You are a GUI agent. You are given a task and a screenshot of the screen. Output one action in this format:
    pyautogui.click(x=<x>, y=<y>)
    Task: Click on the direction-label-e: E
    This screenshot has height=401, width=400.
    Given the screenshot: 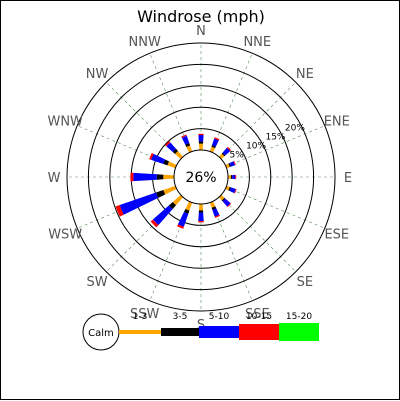 What is the action you would take?
    pyautogui.click(x=348, y=178)
    